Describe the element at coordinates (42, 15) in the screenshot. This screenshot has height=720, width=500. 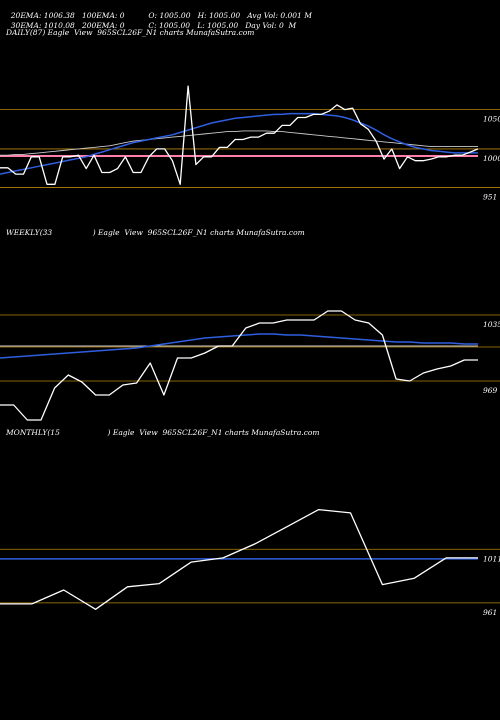
I see `ema20-value: 20EMA: 1006.38` at that location.